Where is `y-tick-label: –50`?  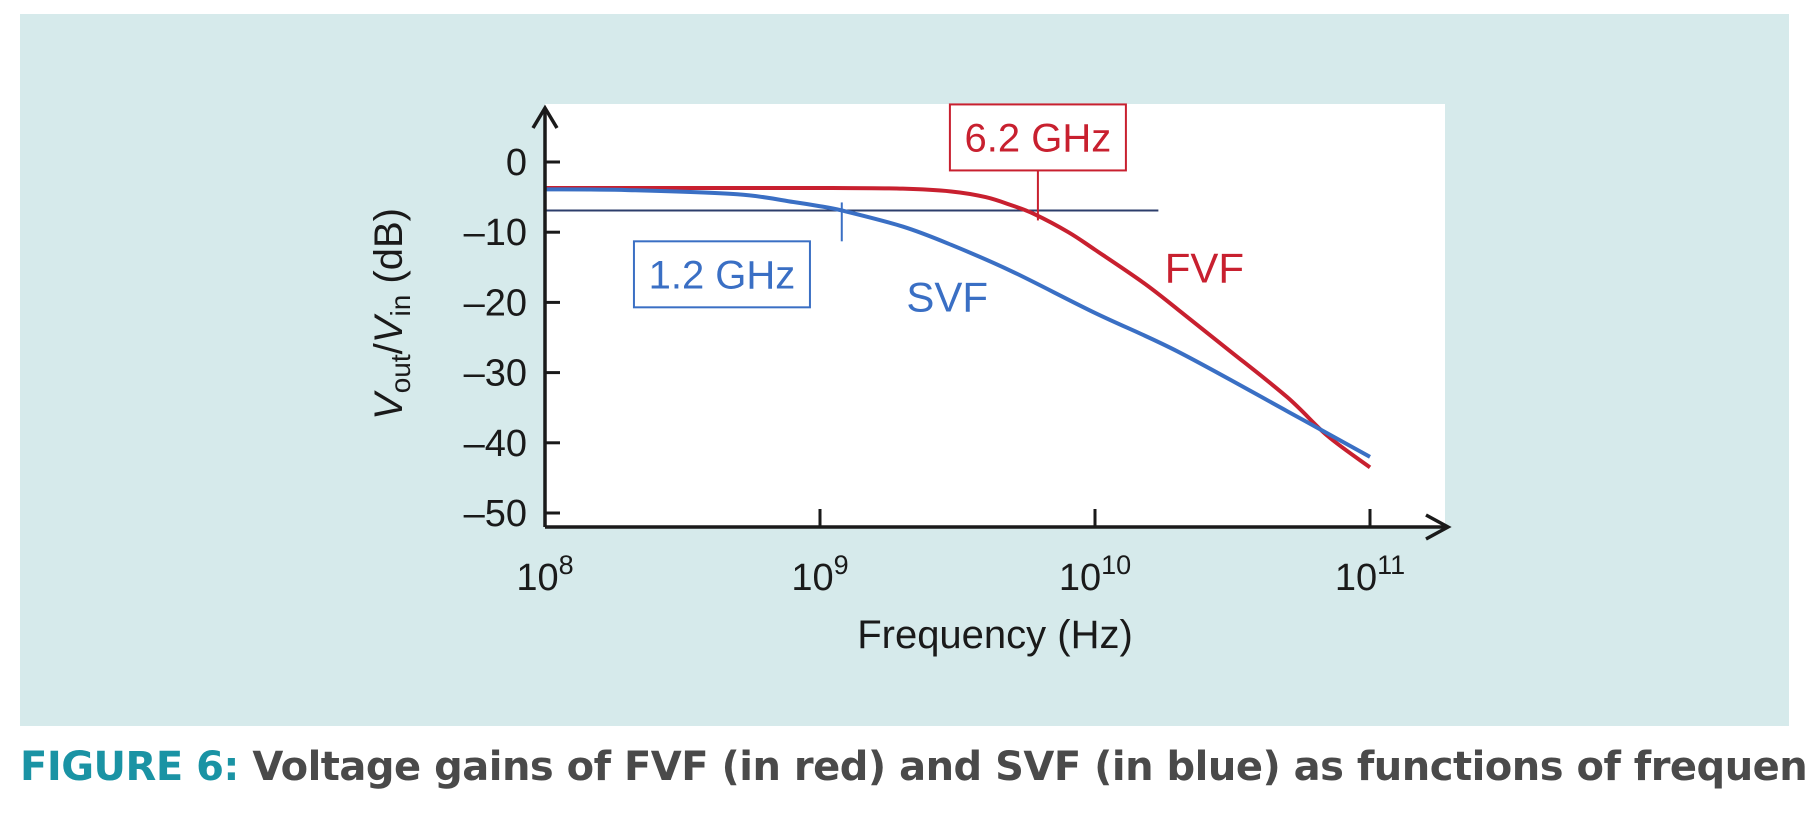
y-tick-label: –50 is located at coordinates (495, 514).